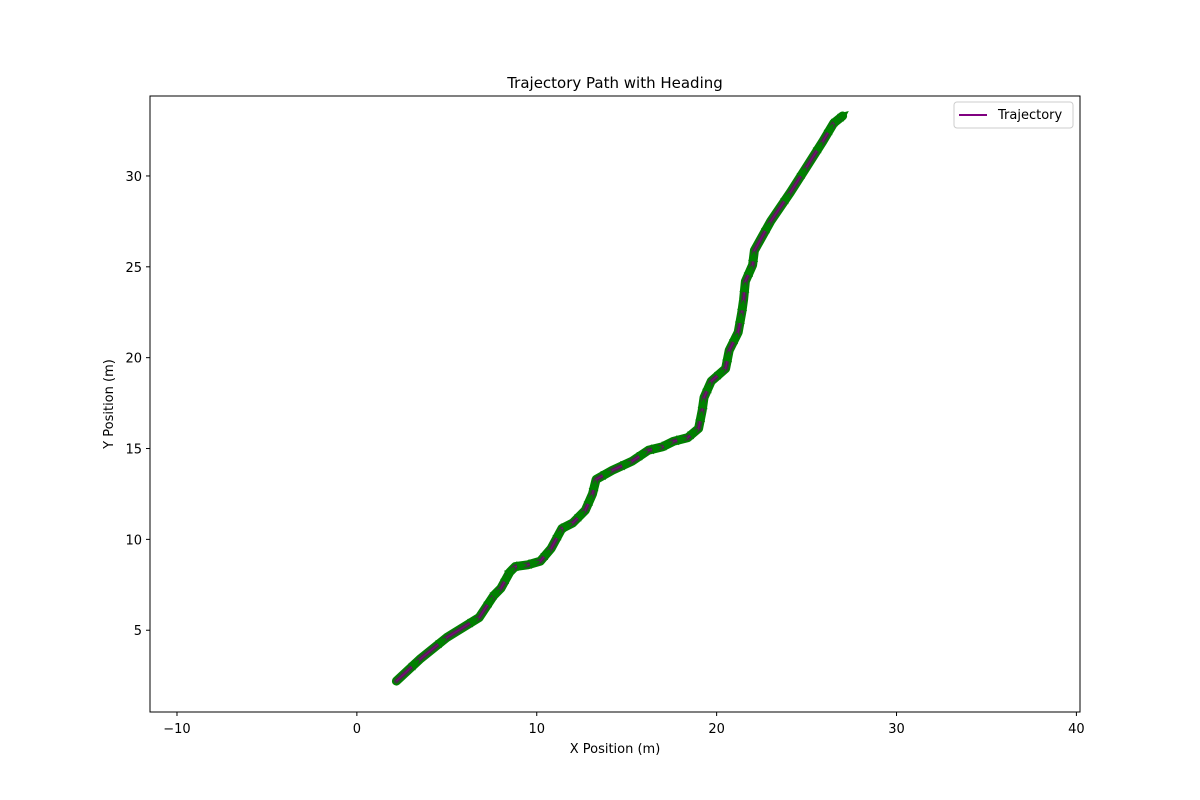  What do you see at coordinates (133, 268) in the screenshot?
I see `y-tick-label: 25` at bounding box center [133, 268].